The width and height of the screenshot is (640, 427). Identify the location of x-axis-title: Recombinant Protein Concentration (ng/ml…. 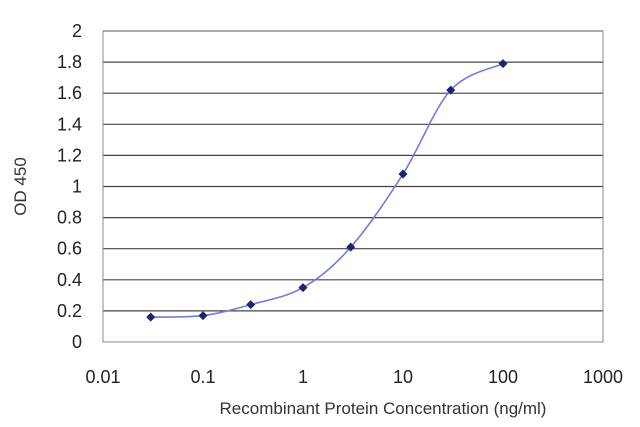
(383, 408).